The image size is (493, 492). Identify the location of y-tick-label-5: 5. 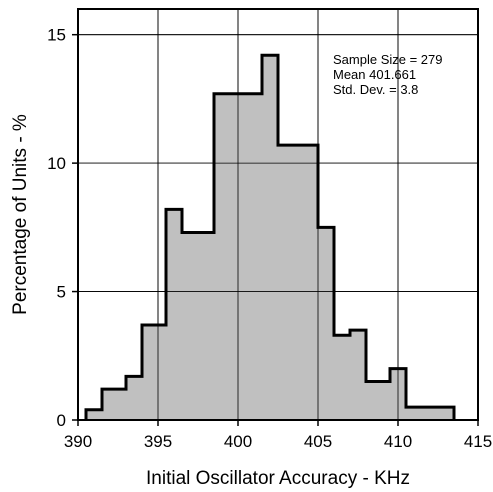
(61, 292).